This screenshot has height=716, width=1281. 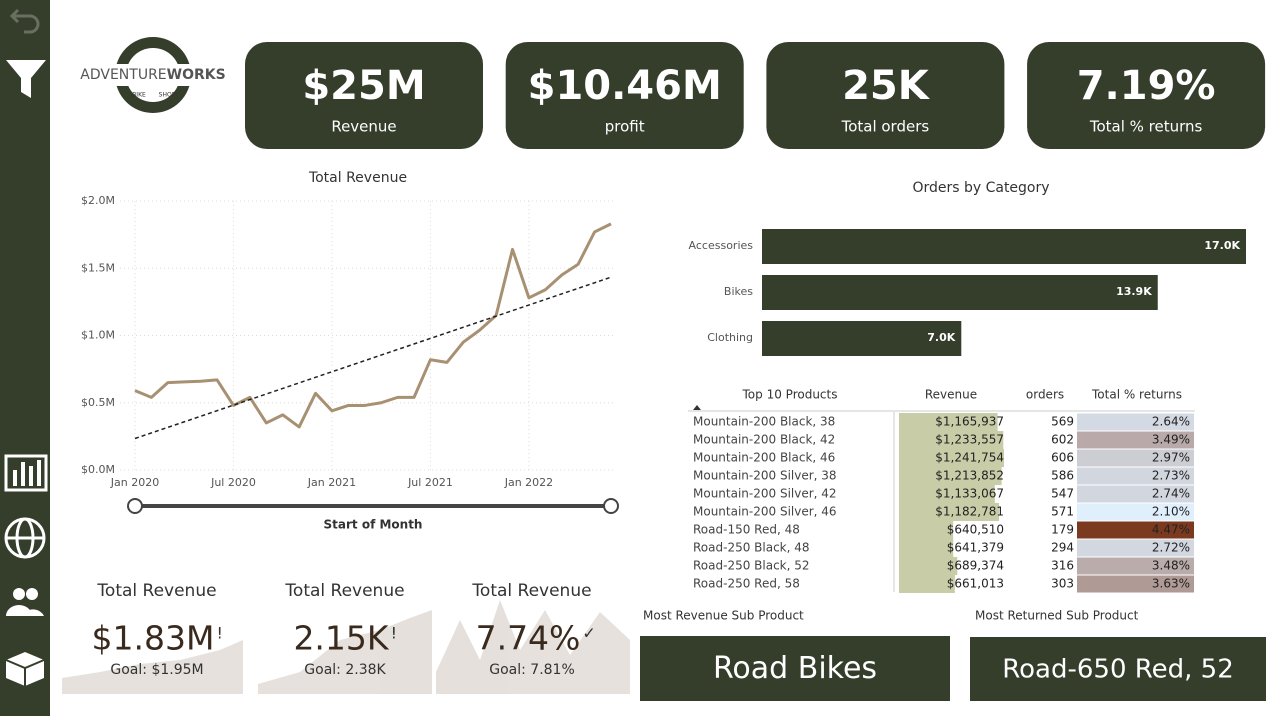 I want to click on cell-revenue: $1,165,937, so click(x=969, y=422).